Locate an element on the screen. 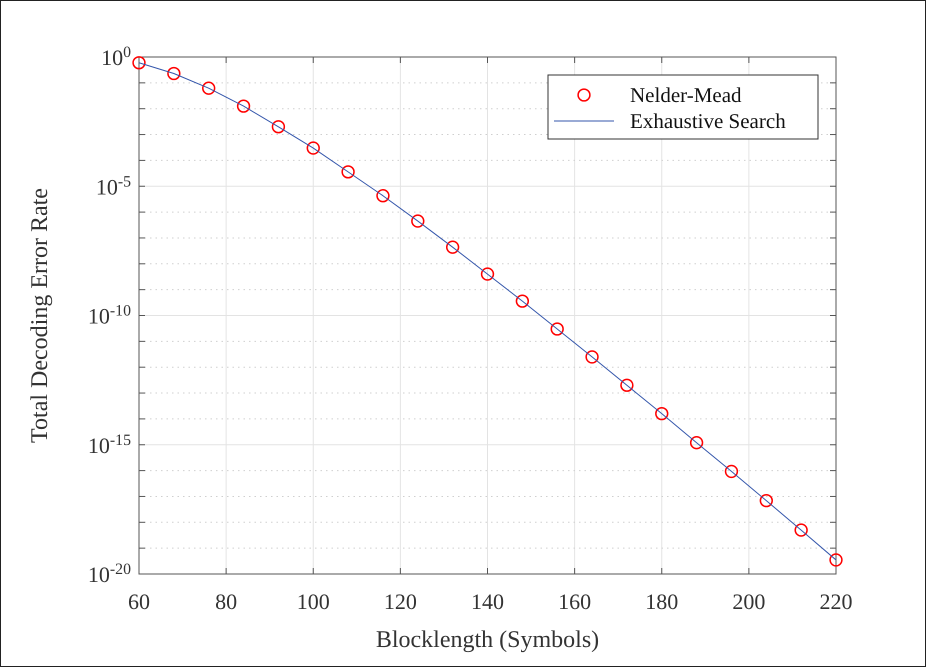  x-axis-title: Blocklength (Symbols) is located at coordinates (488, 640).